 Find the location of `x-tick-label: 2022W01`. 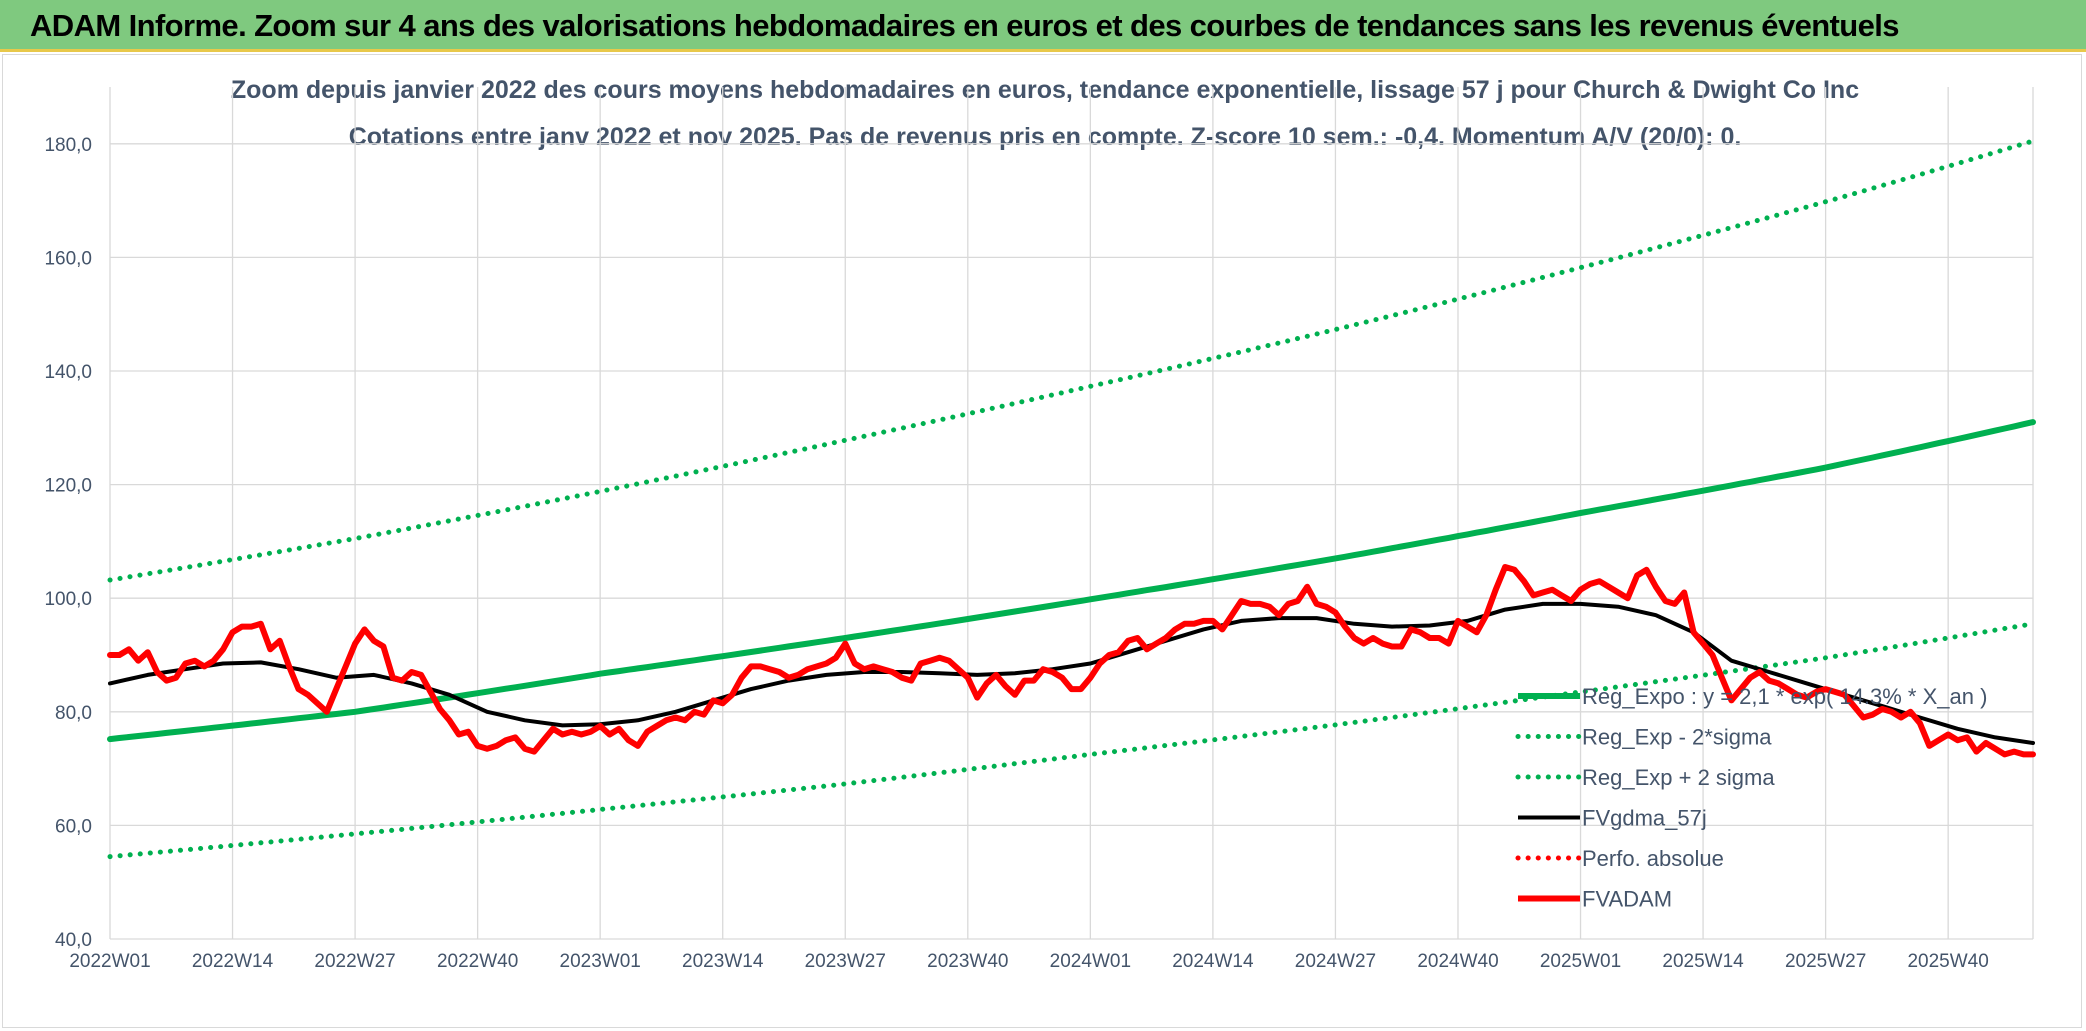

x-tick-label: 2022W01 is located at coordinates (109, 961).